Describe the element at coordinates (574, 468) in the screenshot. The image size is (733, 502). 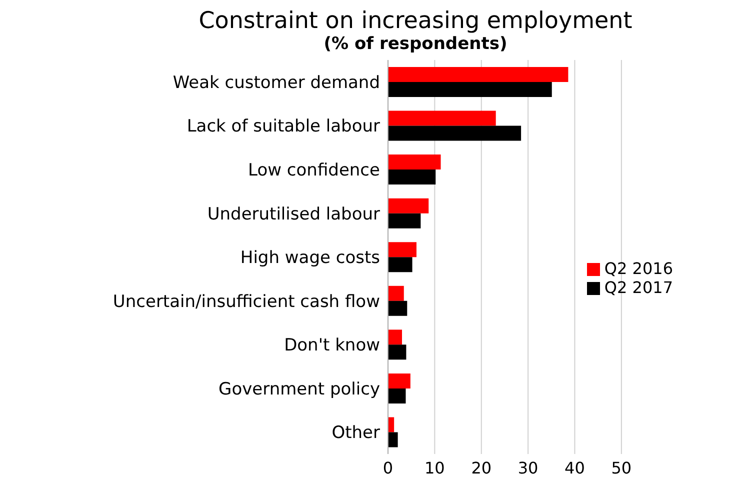
I see `x-tick-label: 40` at that location.